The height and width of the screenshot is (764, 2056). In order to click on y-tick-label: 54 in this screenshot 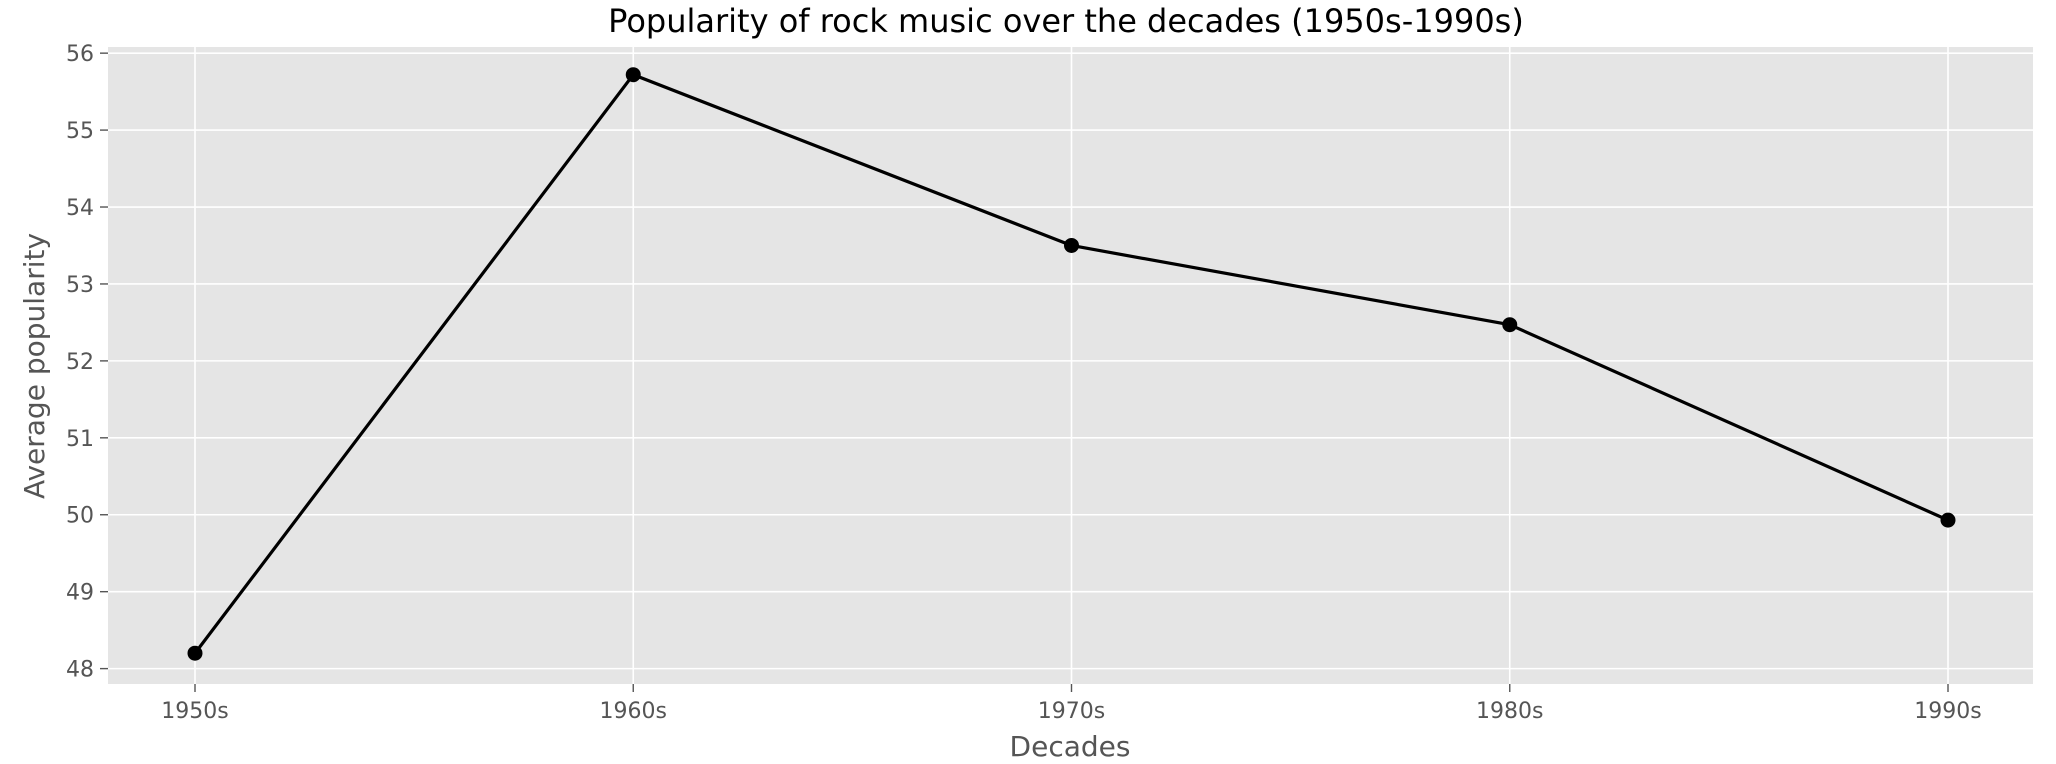, I will do `click(80, 208)`.